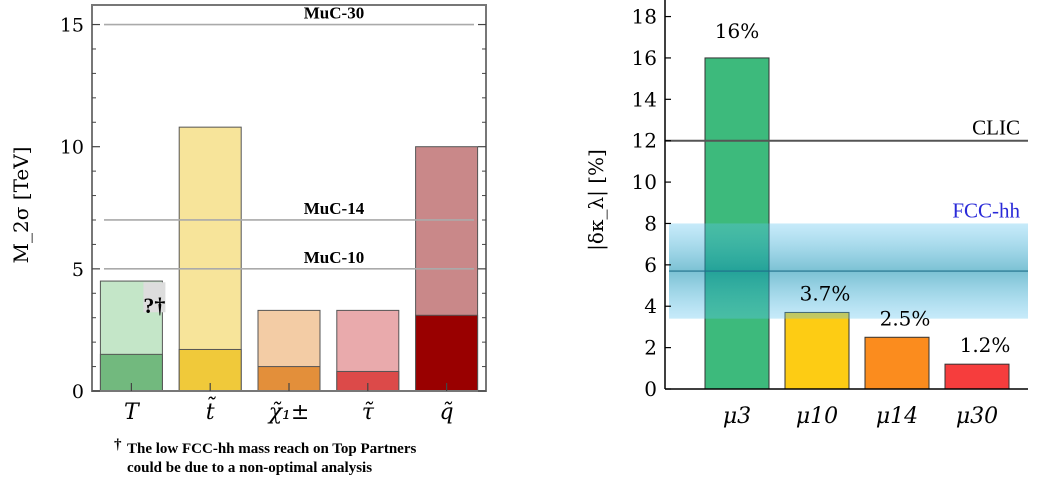  Describe the element at coordinates (650, 389) in the screenshot. I see `right-y-tick-label-0: 0` at that location.